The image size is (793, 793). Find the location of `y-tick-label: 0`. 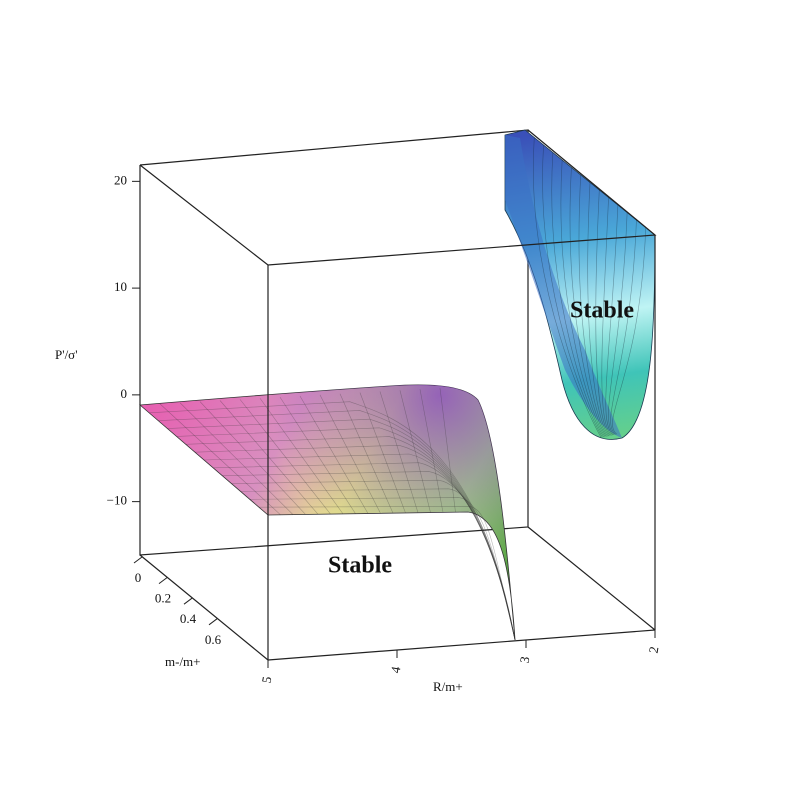

y-tick-label: 0 is located at coordinates (138, 577).